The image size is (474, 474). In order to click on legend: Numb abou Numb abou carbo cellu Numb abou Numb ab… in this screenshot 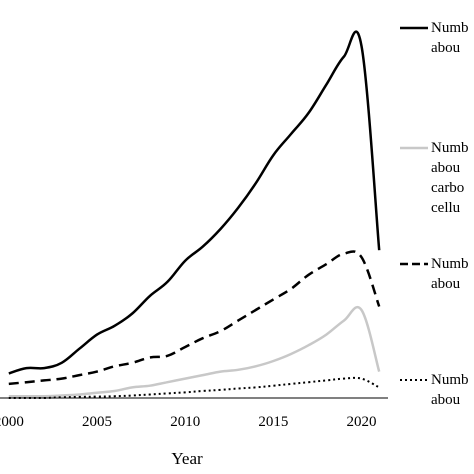, I will do `click(434, 214)`.